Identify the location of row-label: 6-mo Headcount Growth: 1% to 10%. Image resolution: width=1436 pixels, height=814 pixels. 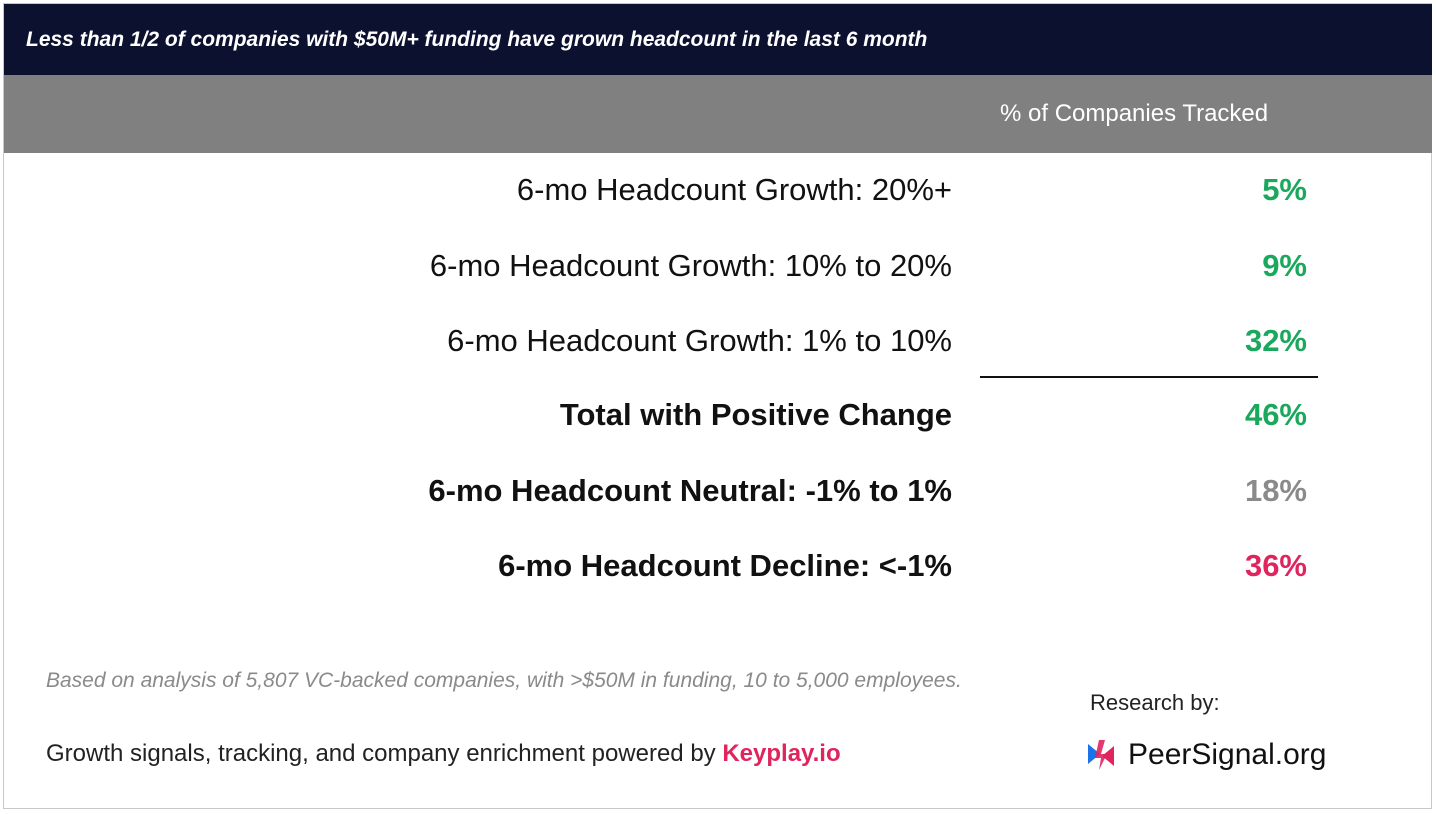
(699, 340).